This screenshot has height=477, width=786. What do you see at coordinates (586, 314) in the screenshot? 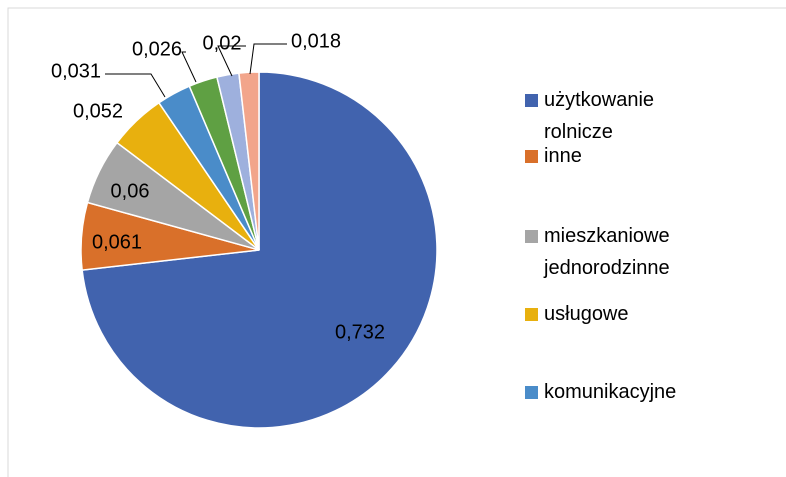
I see `legend-label: usługowe` at bounding box center [586, 314].